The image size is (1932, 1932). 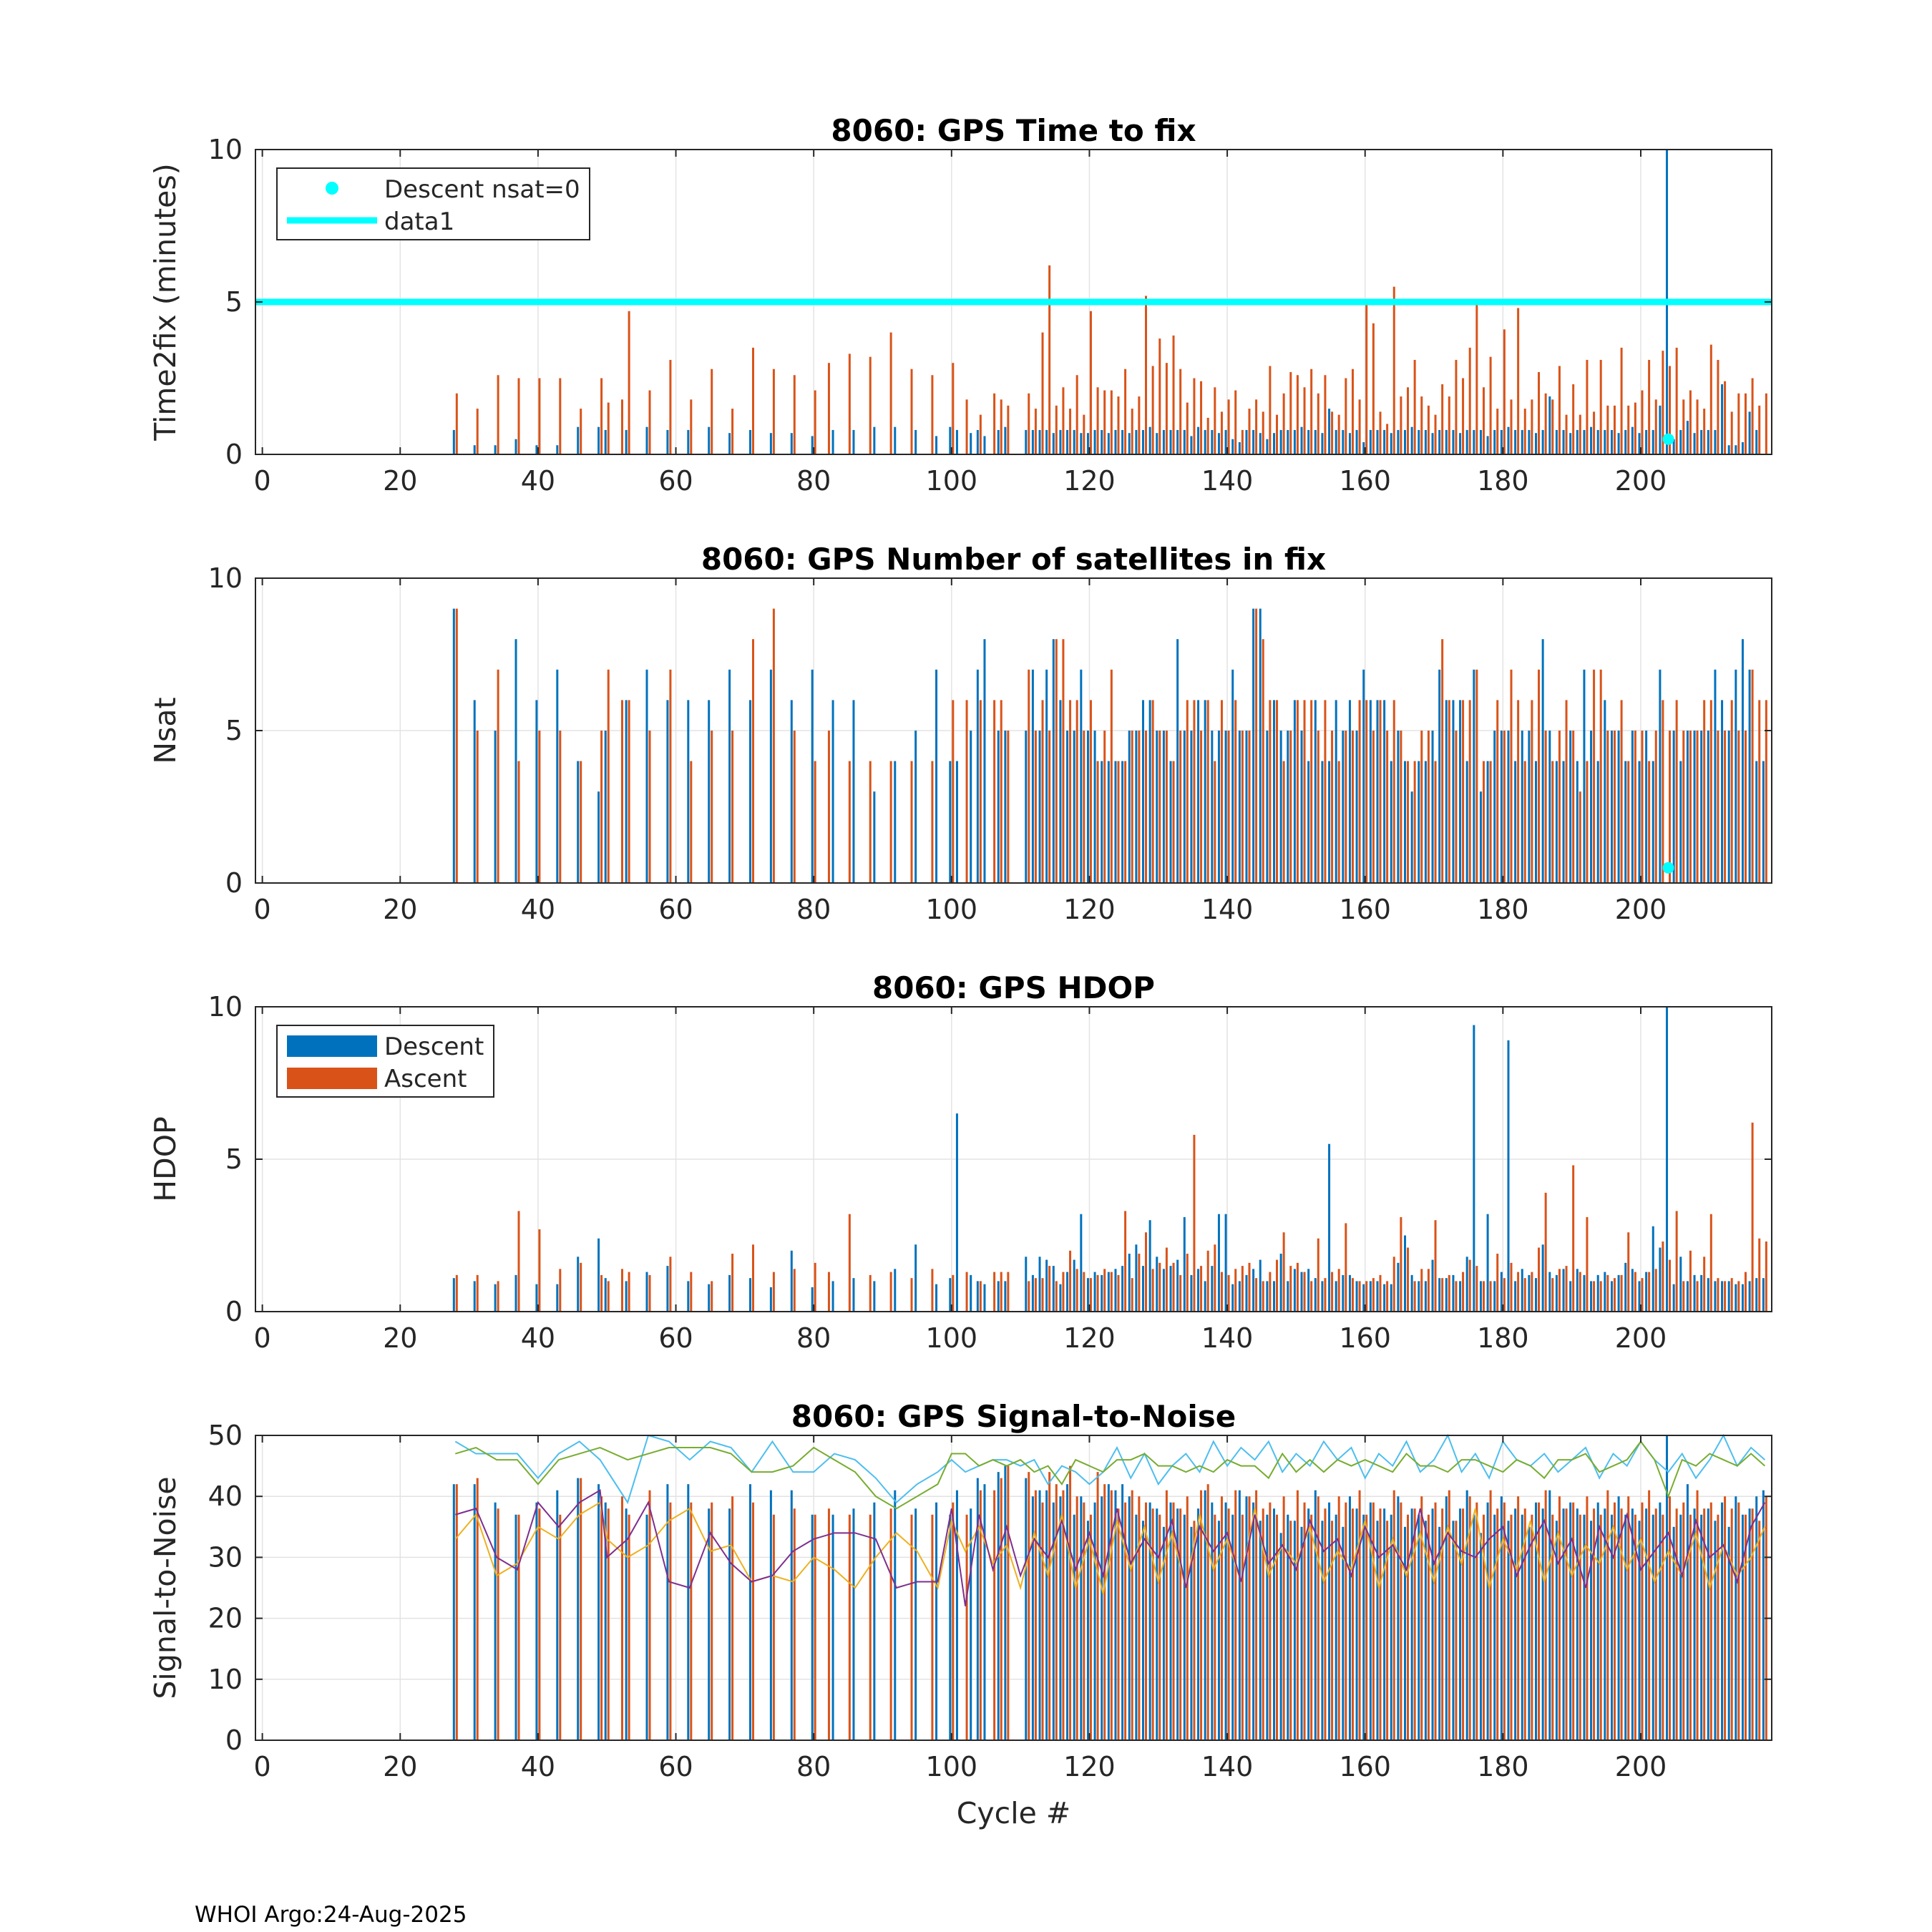 What do you see at coordinates (226, 1007) in the screenshot?
I see `y-tick-label: 10` at bounding box center [226, 1007].